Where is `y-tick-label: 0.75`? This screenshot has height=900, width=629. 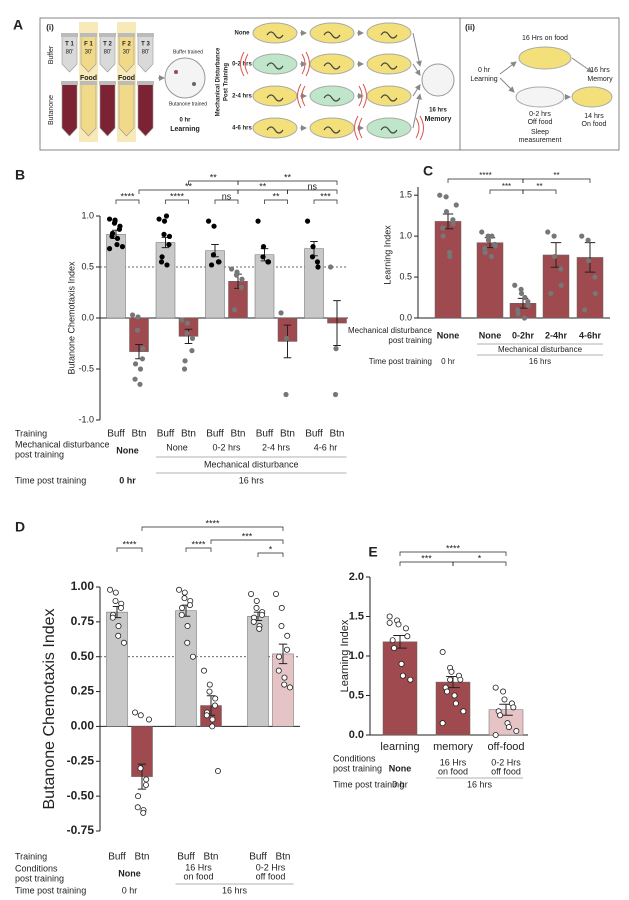
y-tick-label: 0.75 is located at coordinates (83, 621).